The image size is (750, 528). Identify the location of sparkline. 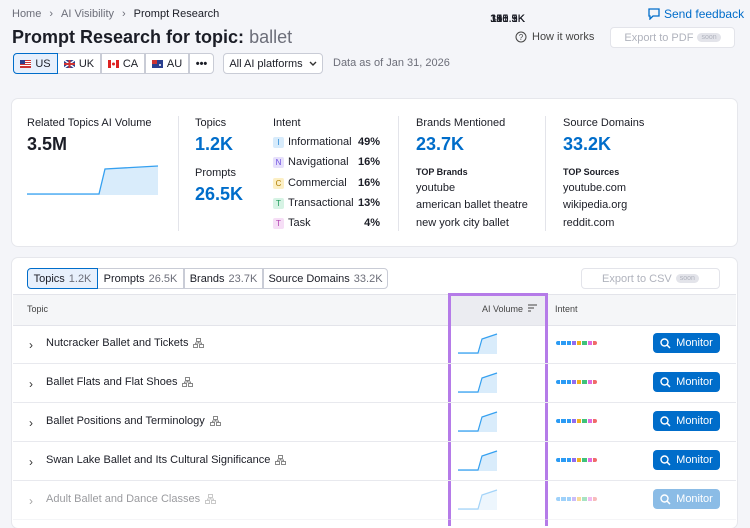
(478, 499).